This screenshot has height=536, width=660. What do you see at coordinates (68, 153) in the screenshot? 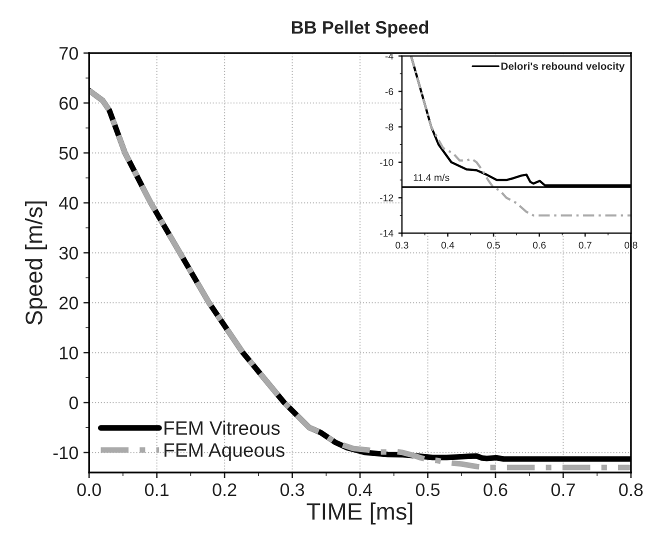
I see `y-tick-label: 50` at bounding box center [68, 153].